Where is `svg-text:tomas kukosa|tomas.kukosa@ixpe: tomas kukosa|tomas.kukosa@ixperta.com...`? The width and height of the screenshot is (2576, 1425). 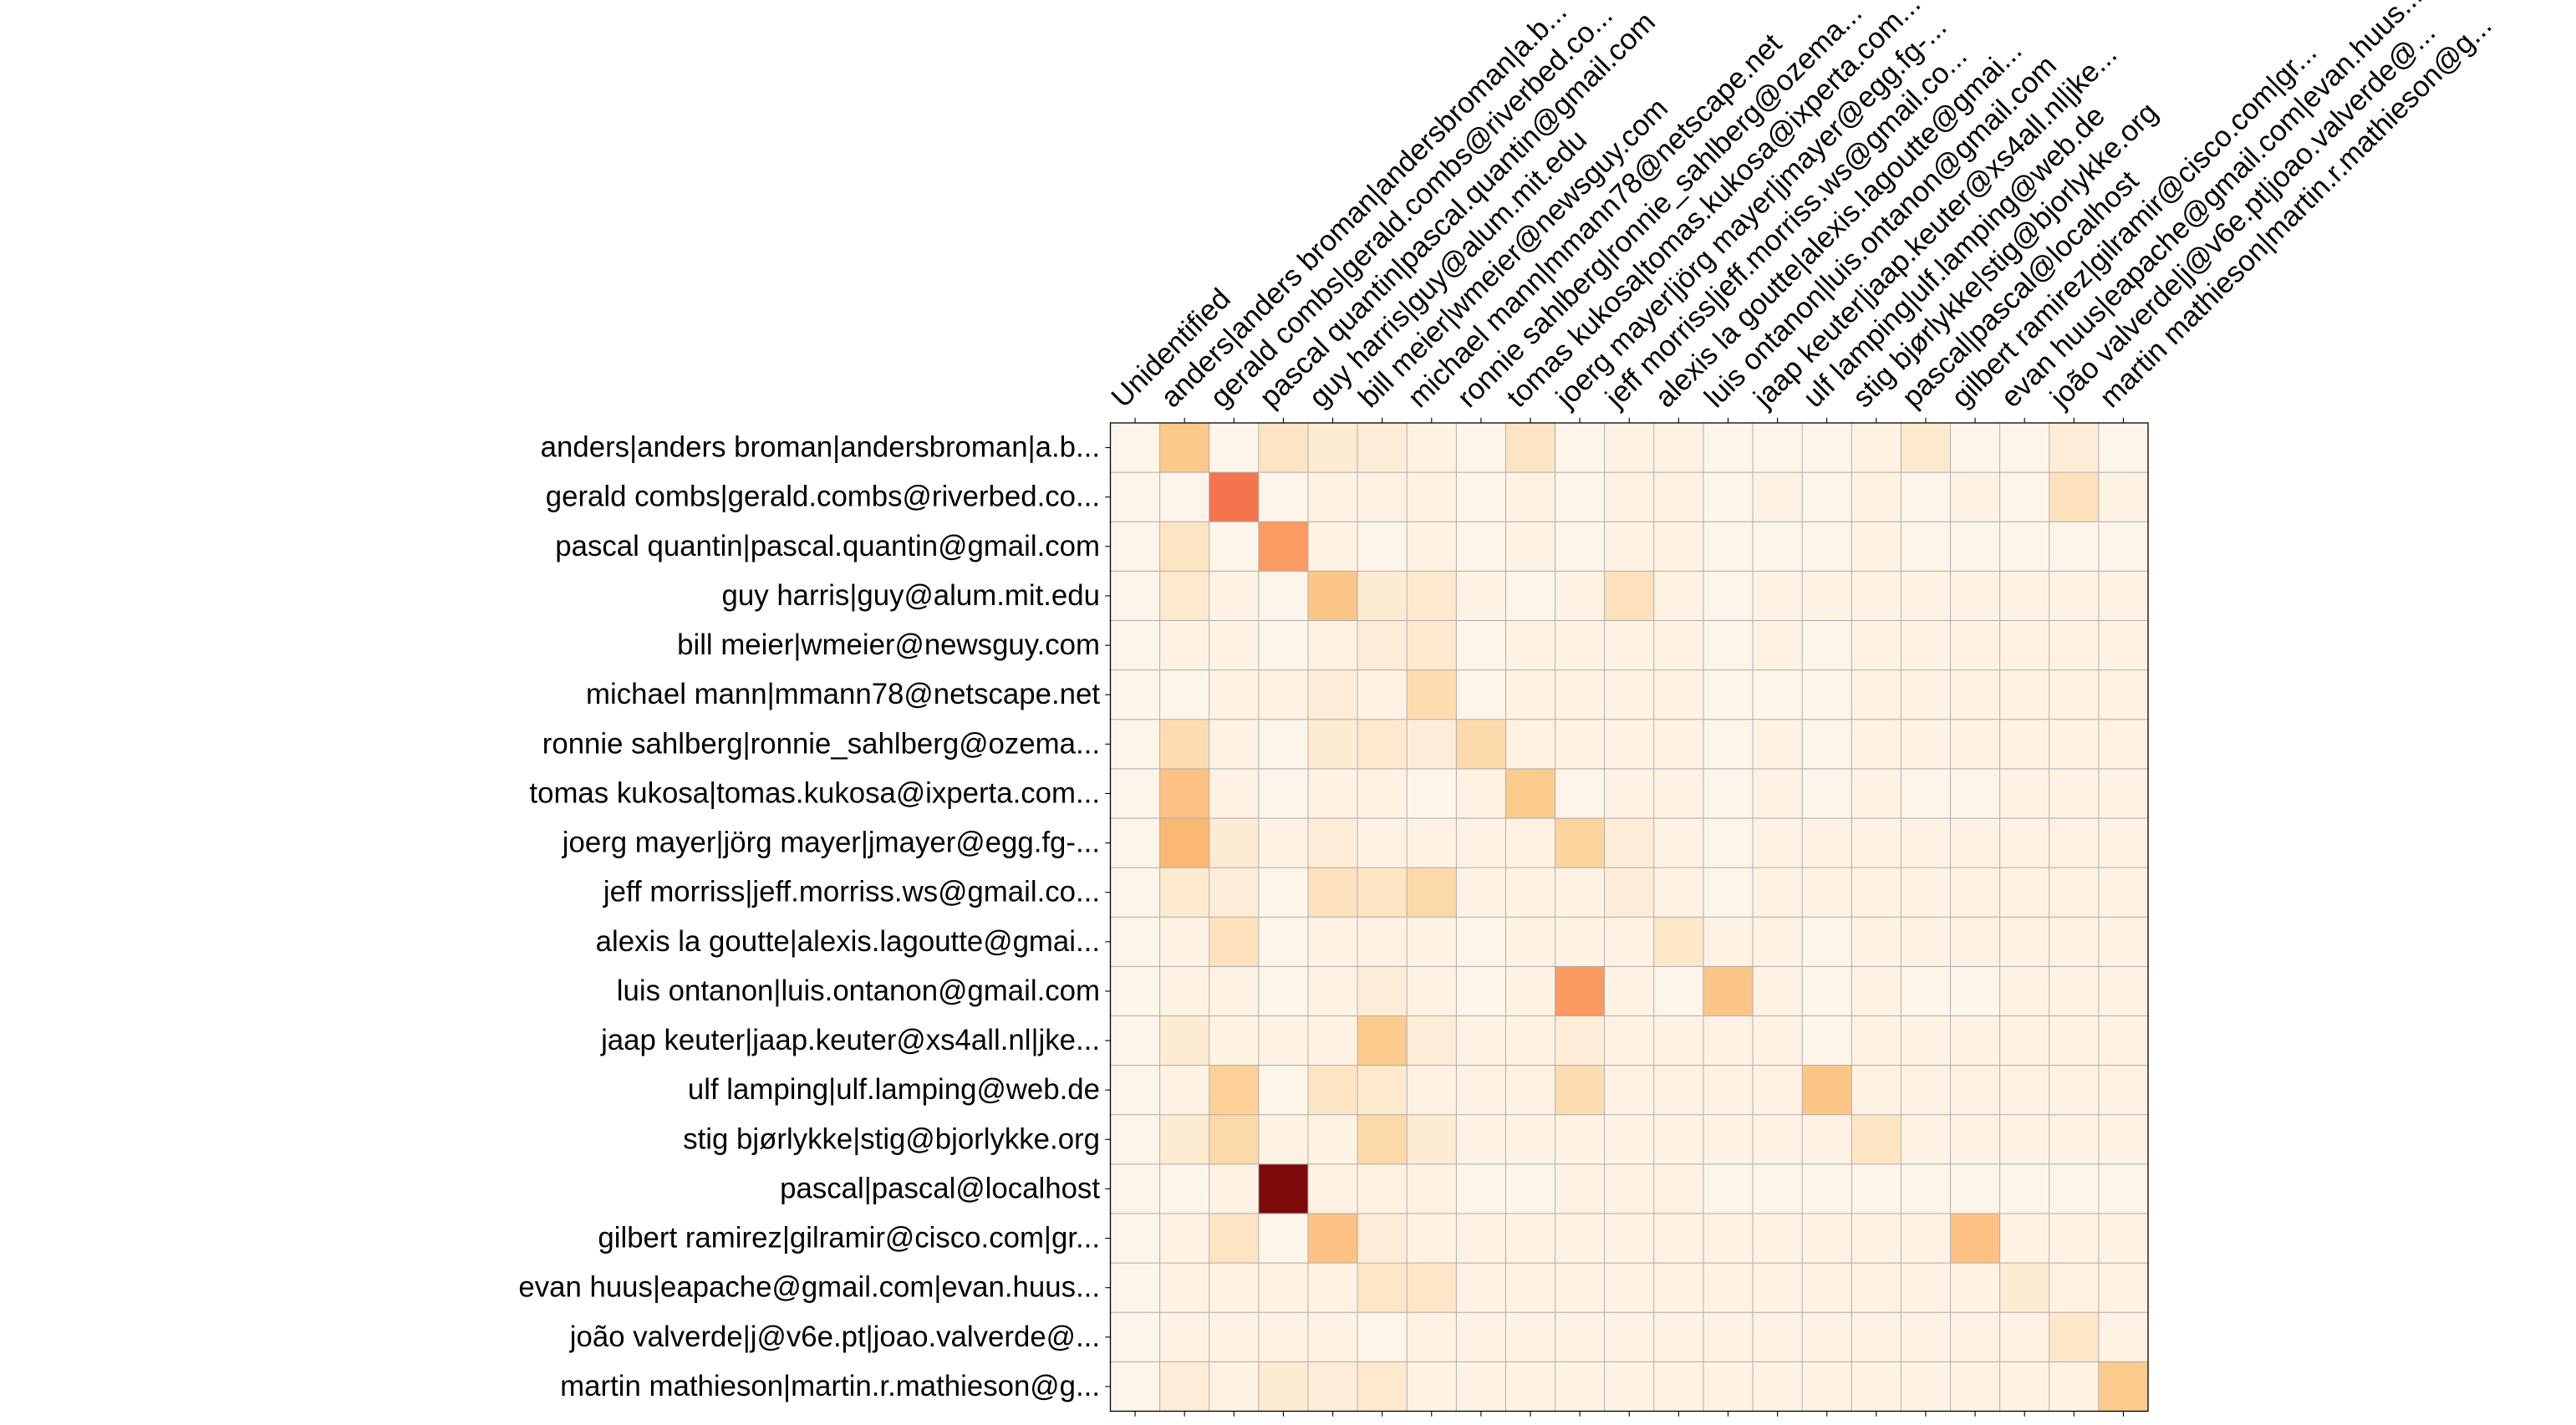
svg-text:tomas kukosa|tomas.kukosa@ixpe: tomas kukosa|tomas.kukosa@ixperta.com... is located at coordinates (814, 792).